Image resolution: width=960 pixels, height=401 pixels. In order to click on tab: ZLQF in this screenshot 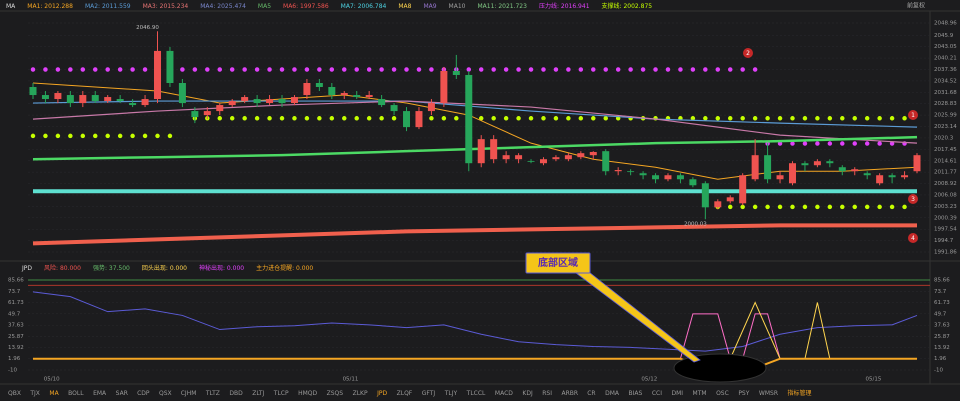, I will do `click(405, 393)`.